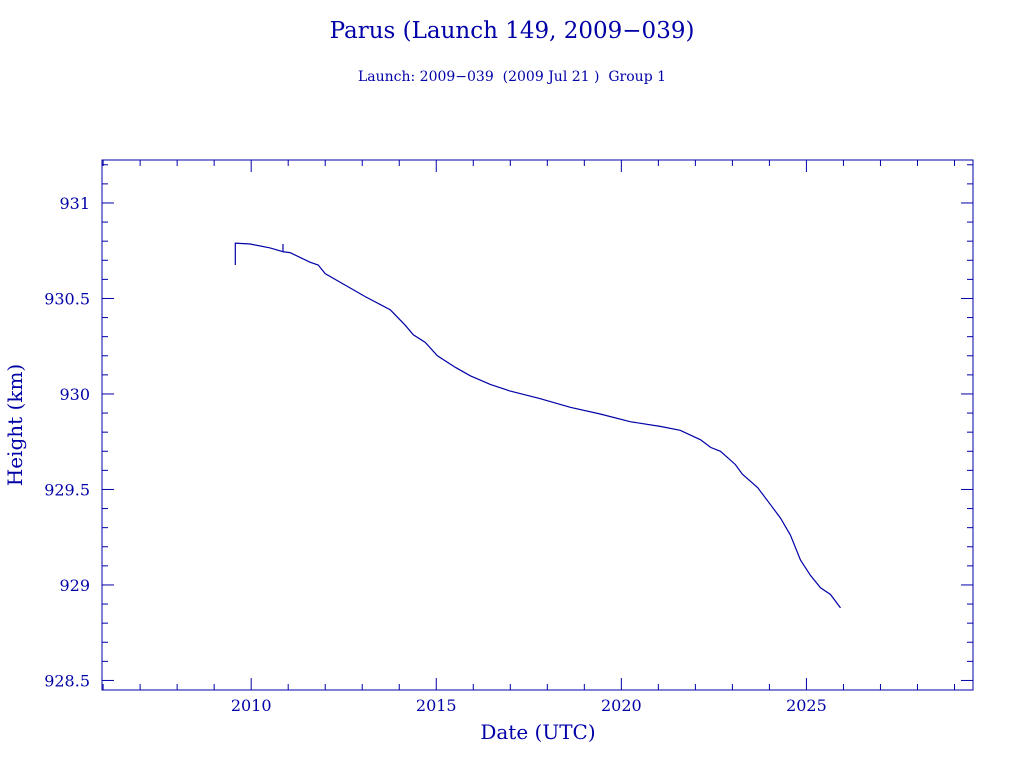 The image size is (1024, 768). I want to click on y-tick-label: 929.5, so click(67, 489).